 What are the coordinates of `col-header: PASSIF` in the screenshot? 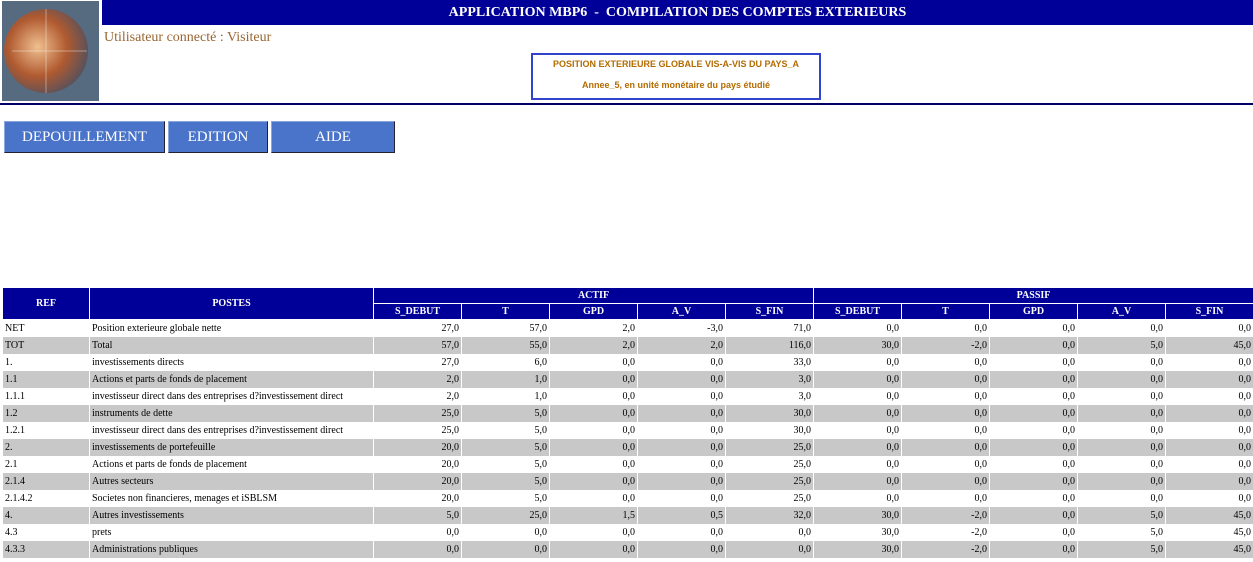 It's located at (1033, 296).